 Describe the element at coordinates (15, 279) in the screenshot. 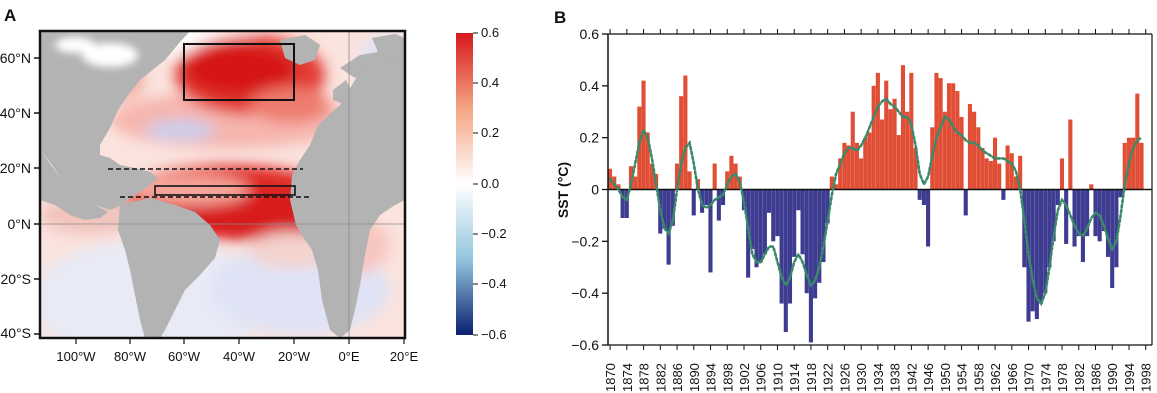

I see `lat-tick-label: 20°S` at that location.